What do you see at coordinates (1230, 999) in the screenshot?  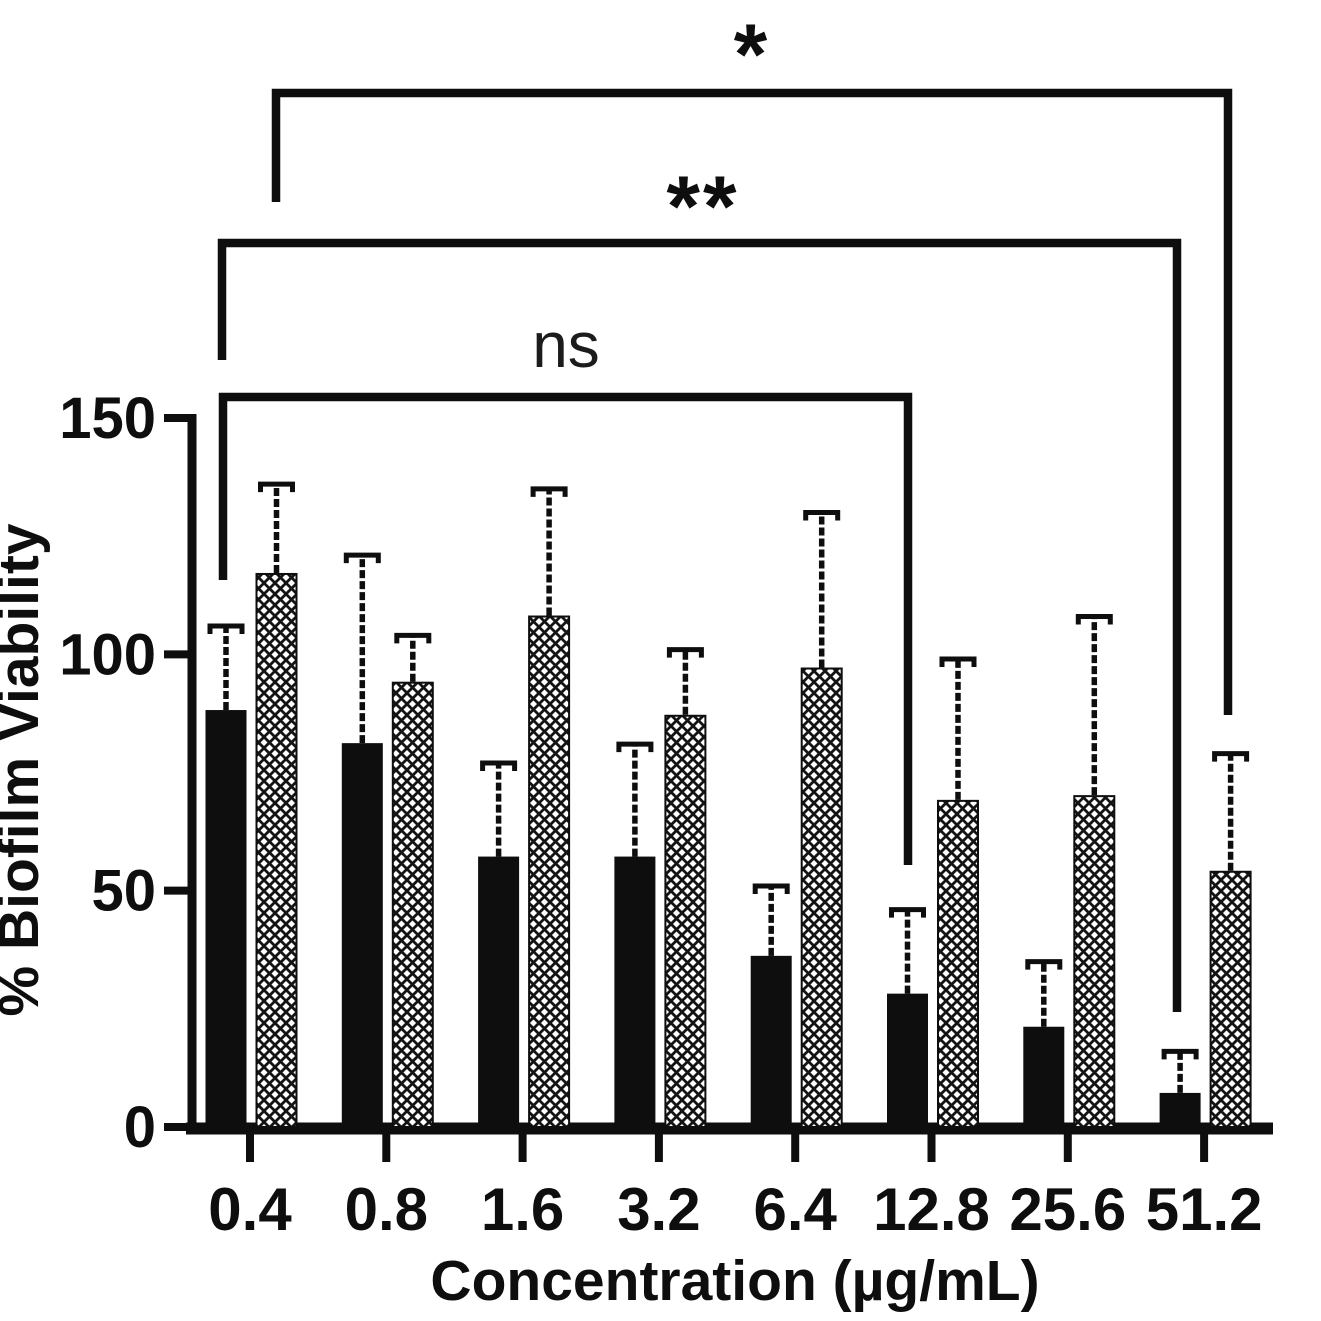 I see `bar-crosshatched-bars-51.2` at bounding box center [1230, 999].